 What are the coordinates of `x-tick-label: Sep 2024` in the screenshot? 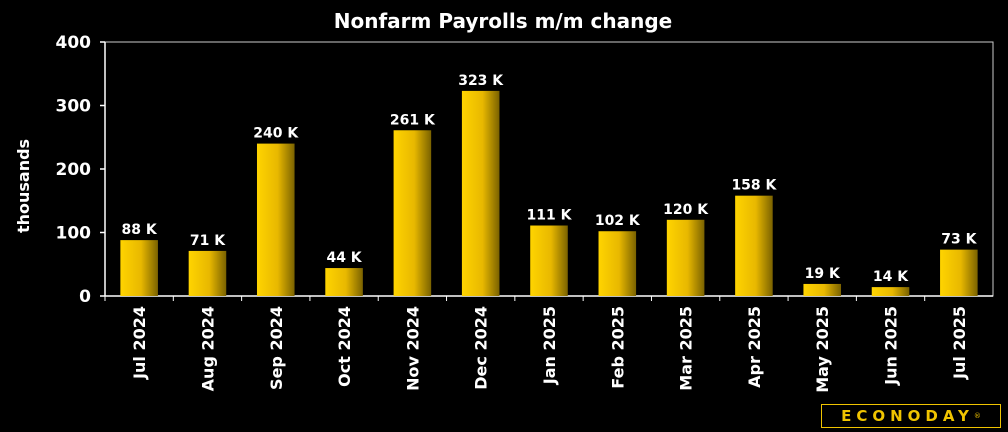 It's located at (276, 348).